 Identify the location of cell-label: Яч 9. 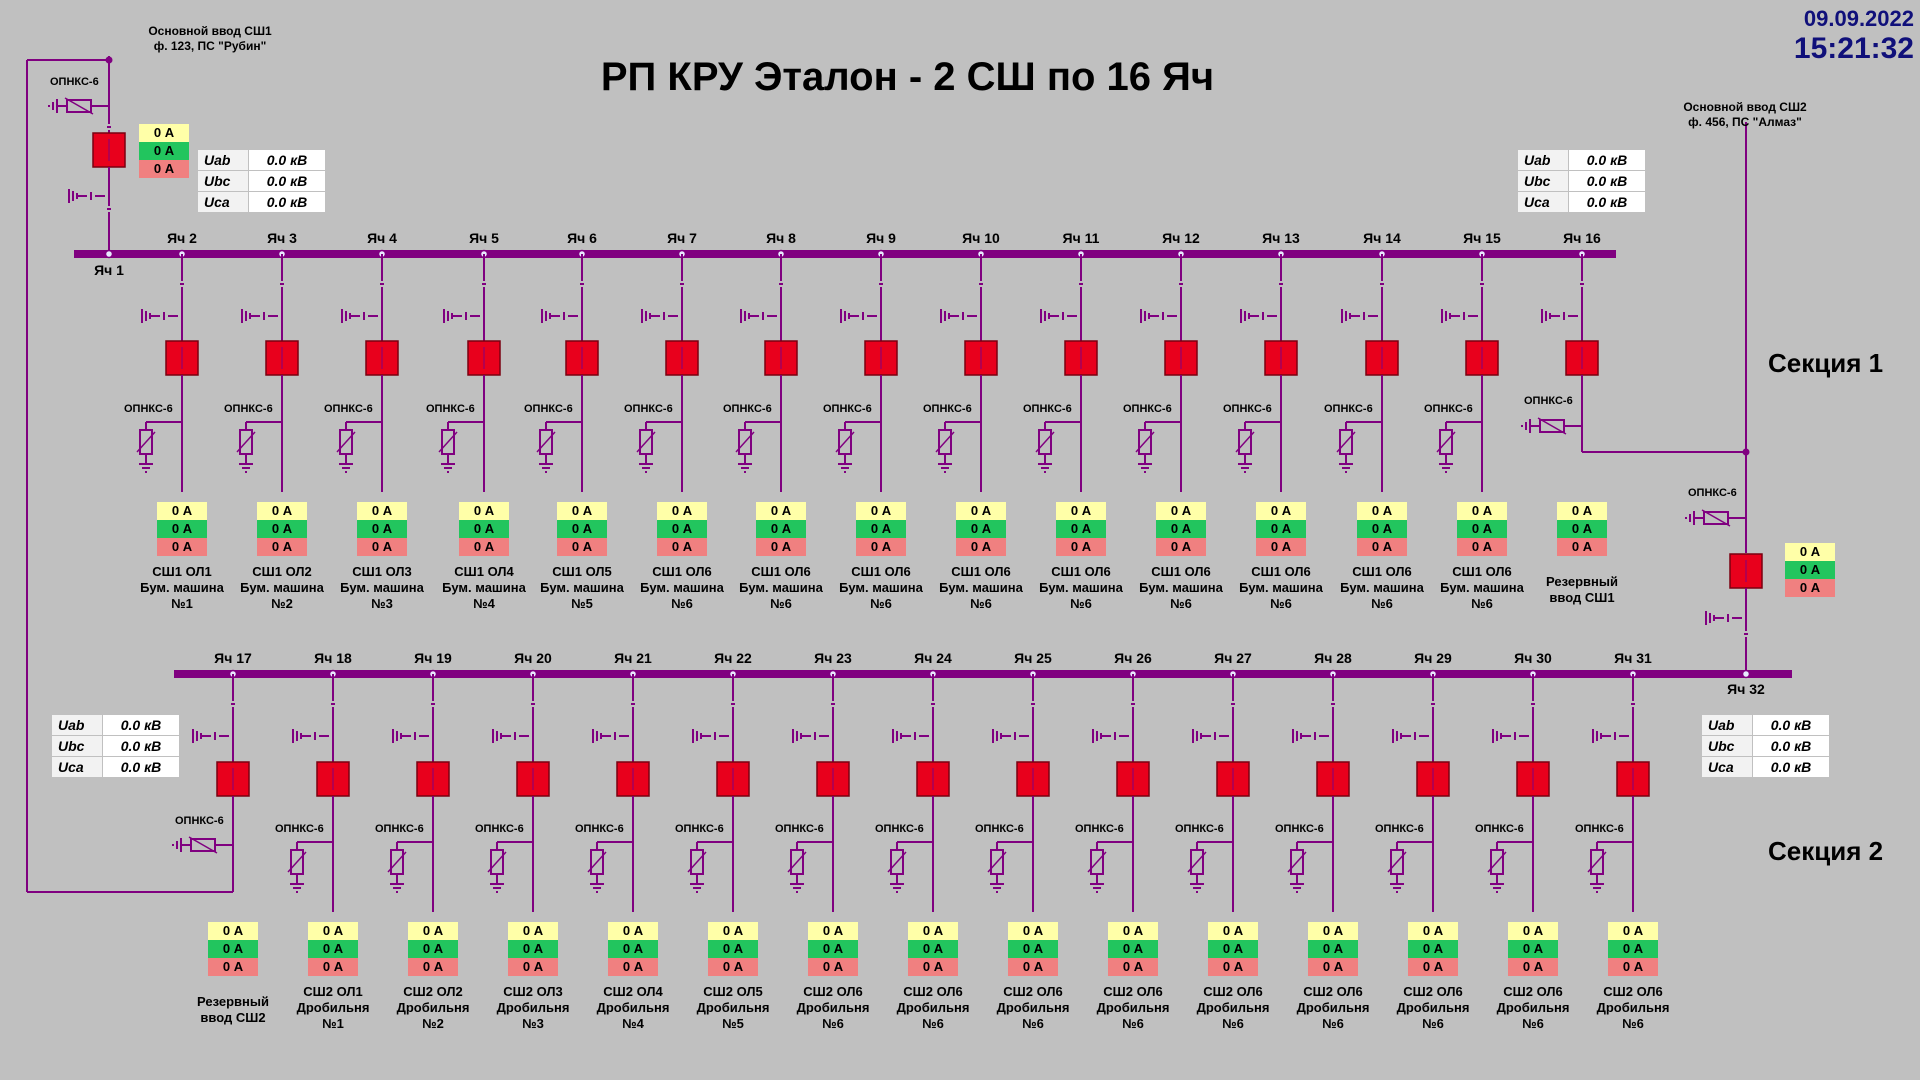
(881, 238).